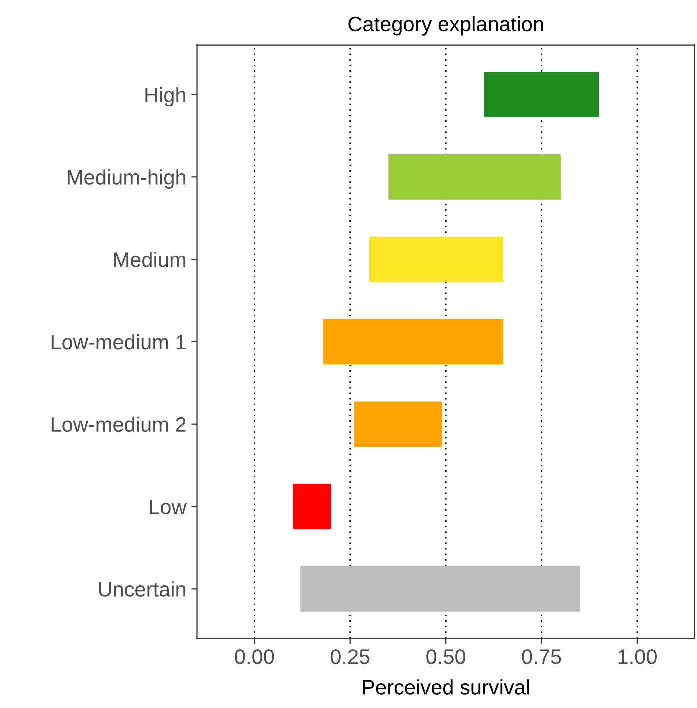 This screenshot has width=697, height=708. I want to click on x-tick-label: 0.75, so click(542, 657).